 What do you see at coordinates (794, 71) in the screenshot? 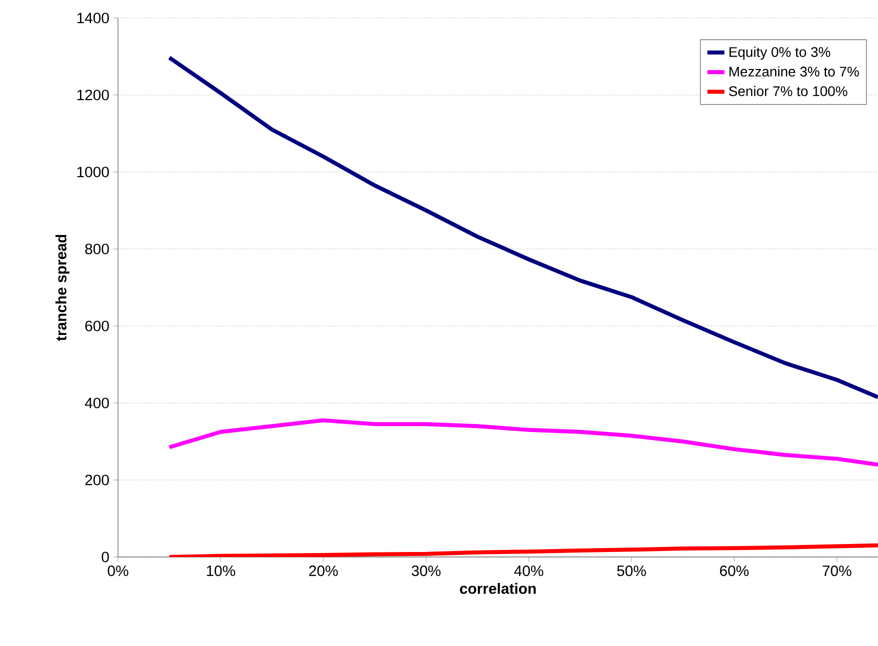
I see `legend-label: Mezzanine 3% to 7%` at bounding box center [794, 71].